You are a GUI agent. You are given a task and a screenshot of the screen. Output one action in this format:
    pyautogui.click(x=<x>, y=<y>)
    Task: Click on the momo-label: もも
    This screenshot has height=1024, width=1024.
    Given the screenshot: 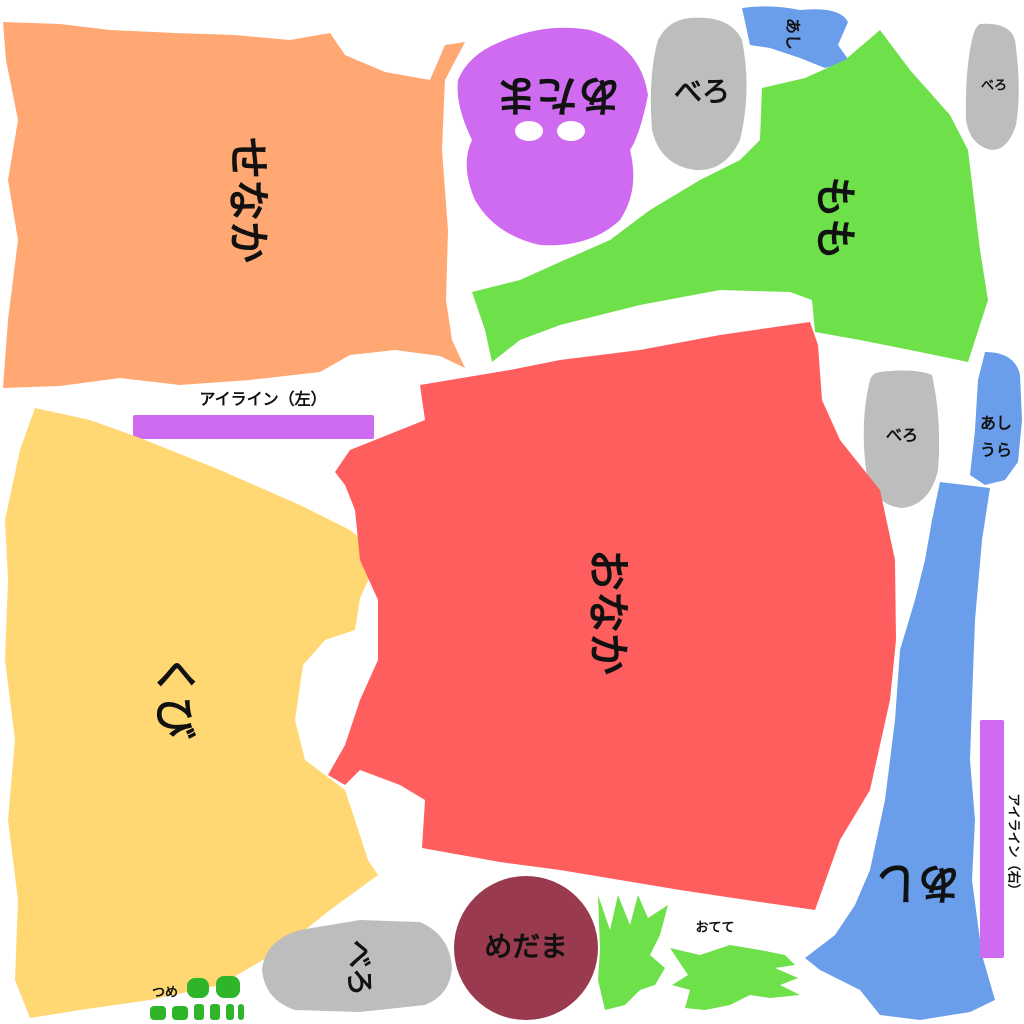 What is the action you would take?
    pyautogui.click(x=835, y=218)
    